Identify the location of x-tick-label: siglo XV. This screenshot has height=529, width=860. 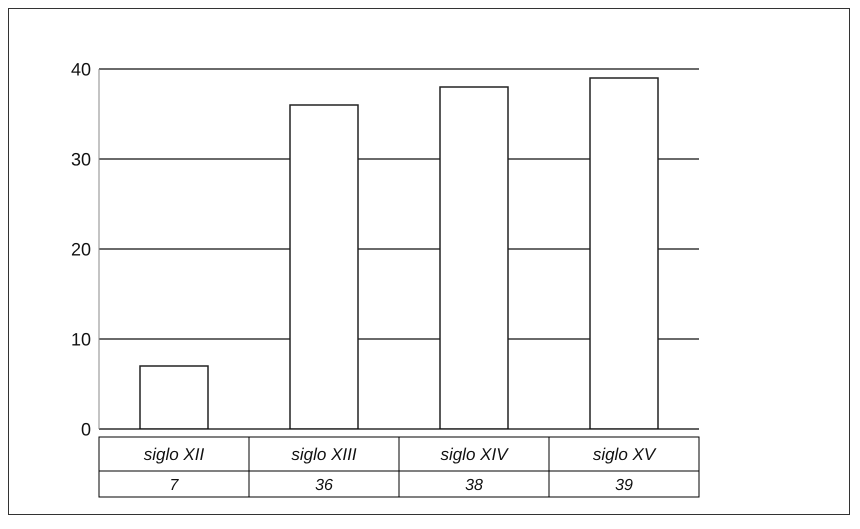
(624, 454).